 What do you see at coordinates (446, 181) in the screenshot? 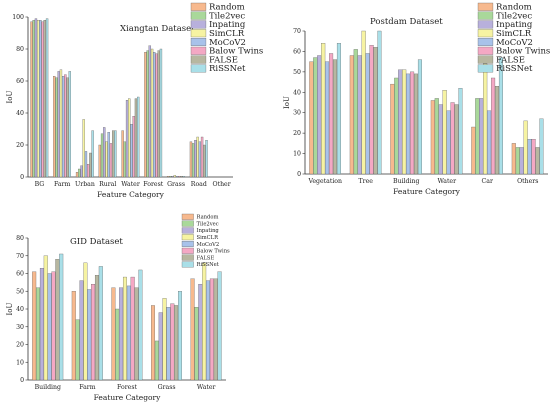
I see `x-tick-label: Water` at bounding box center [446, 181].